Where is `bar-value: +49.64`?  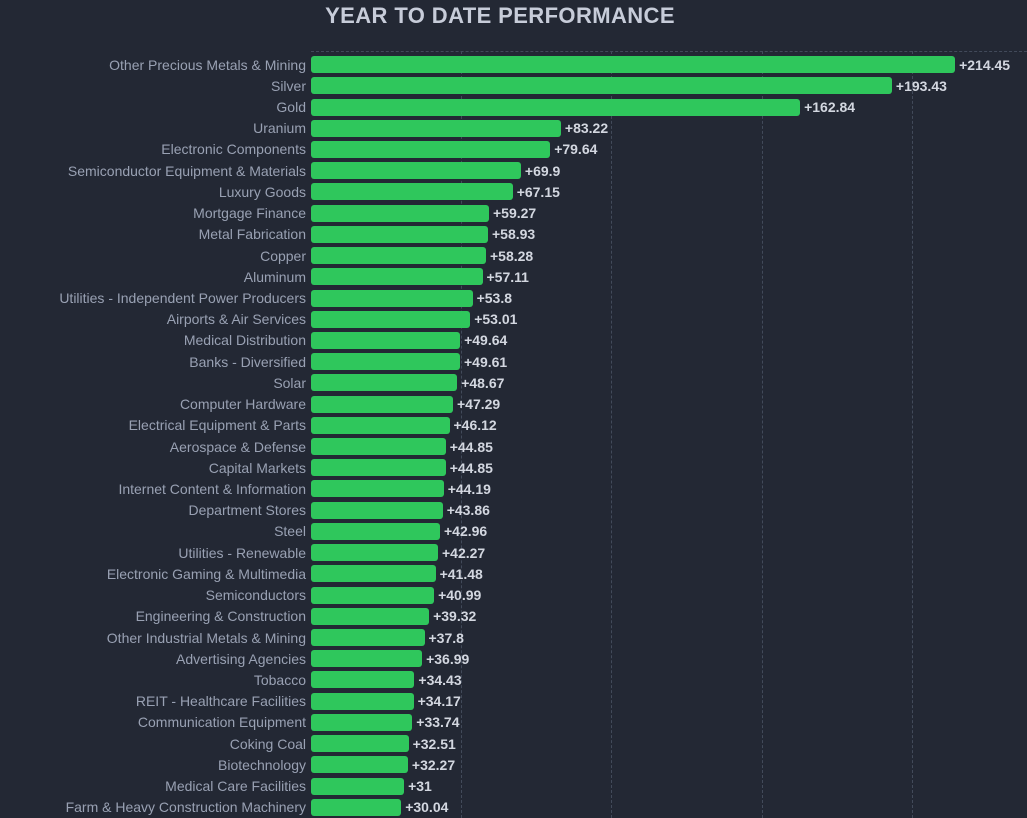
bar-value: +49.64 is located at coordinates (486, 340).